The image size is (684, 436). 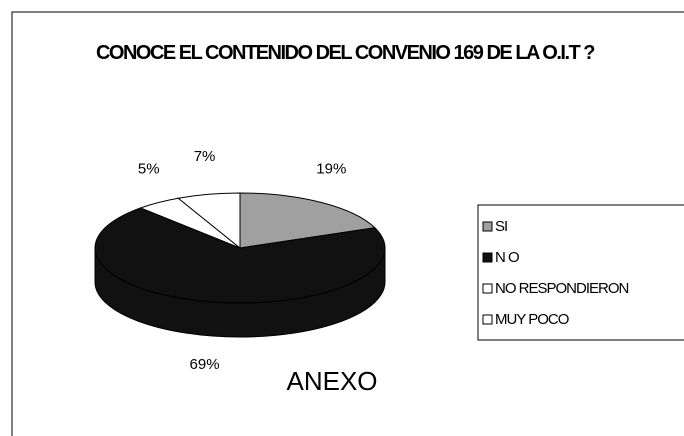 What do you see at coordinates (205, 156) in the screenshot?
I see `data-label: 7%` at bounding box center [205, 156].